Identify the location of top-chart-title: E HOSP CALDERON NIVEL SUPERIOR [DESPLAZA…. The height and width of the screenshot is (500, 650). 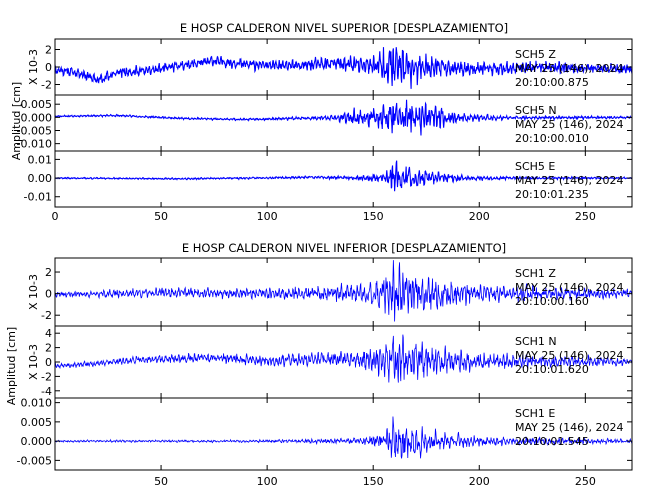
(344, 28).